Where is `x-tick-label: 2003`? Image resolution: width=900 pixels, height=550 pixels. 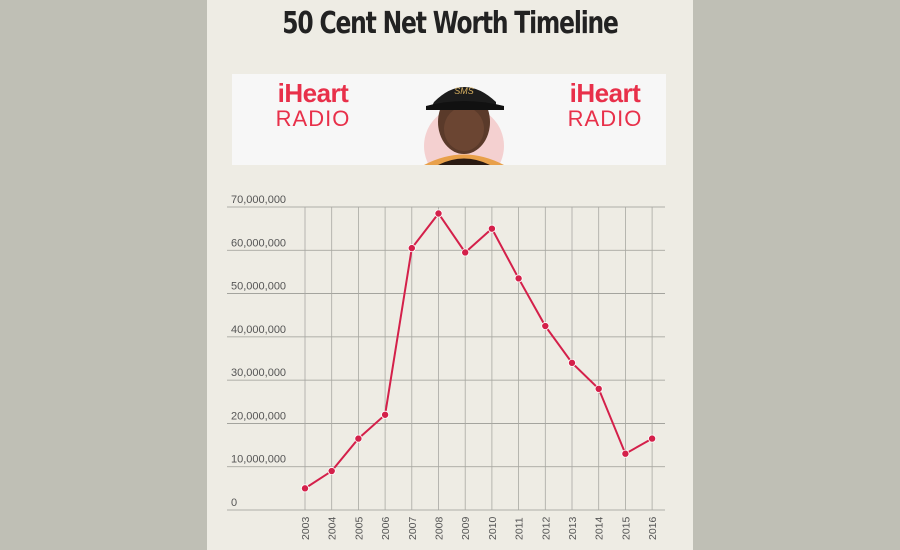 x-tick-label: 2003 is located at coordinates (306, 528).